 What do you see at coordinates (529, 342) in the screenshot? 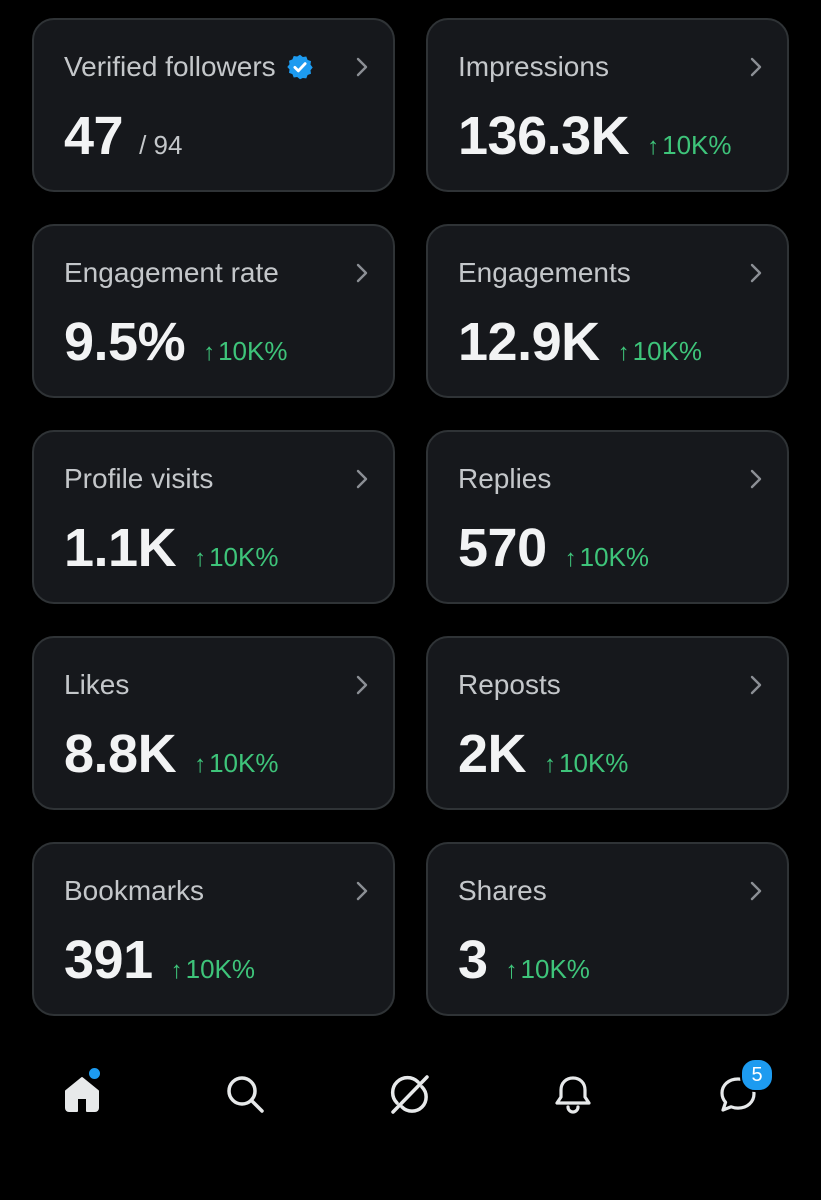
I see `metric-value: 12.9K` at bounding box center [529, 342].